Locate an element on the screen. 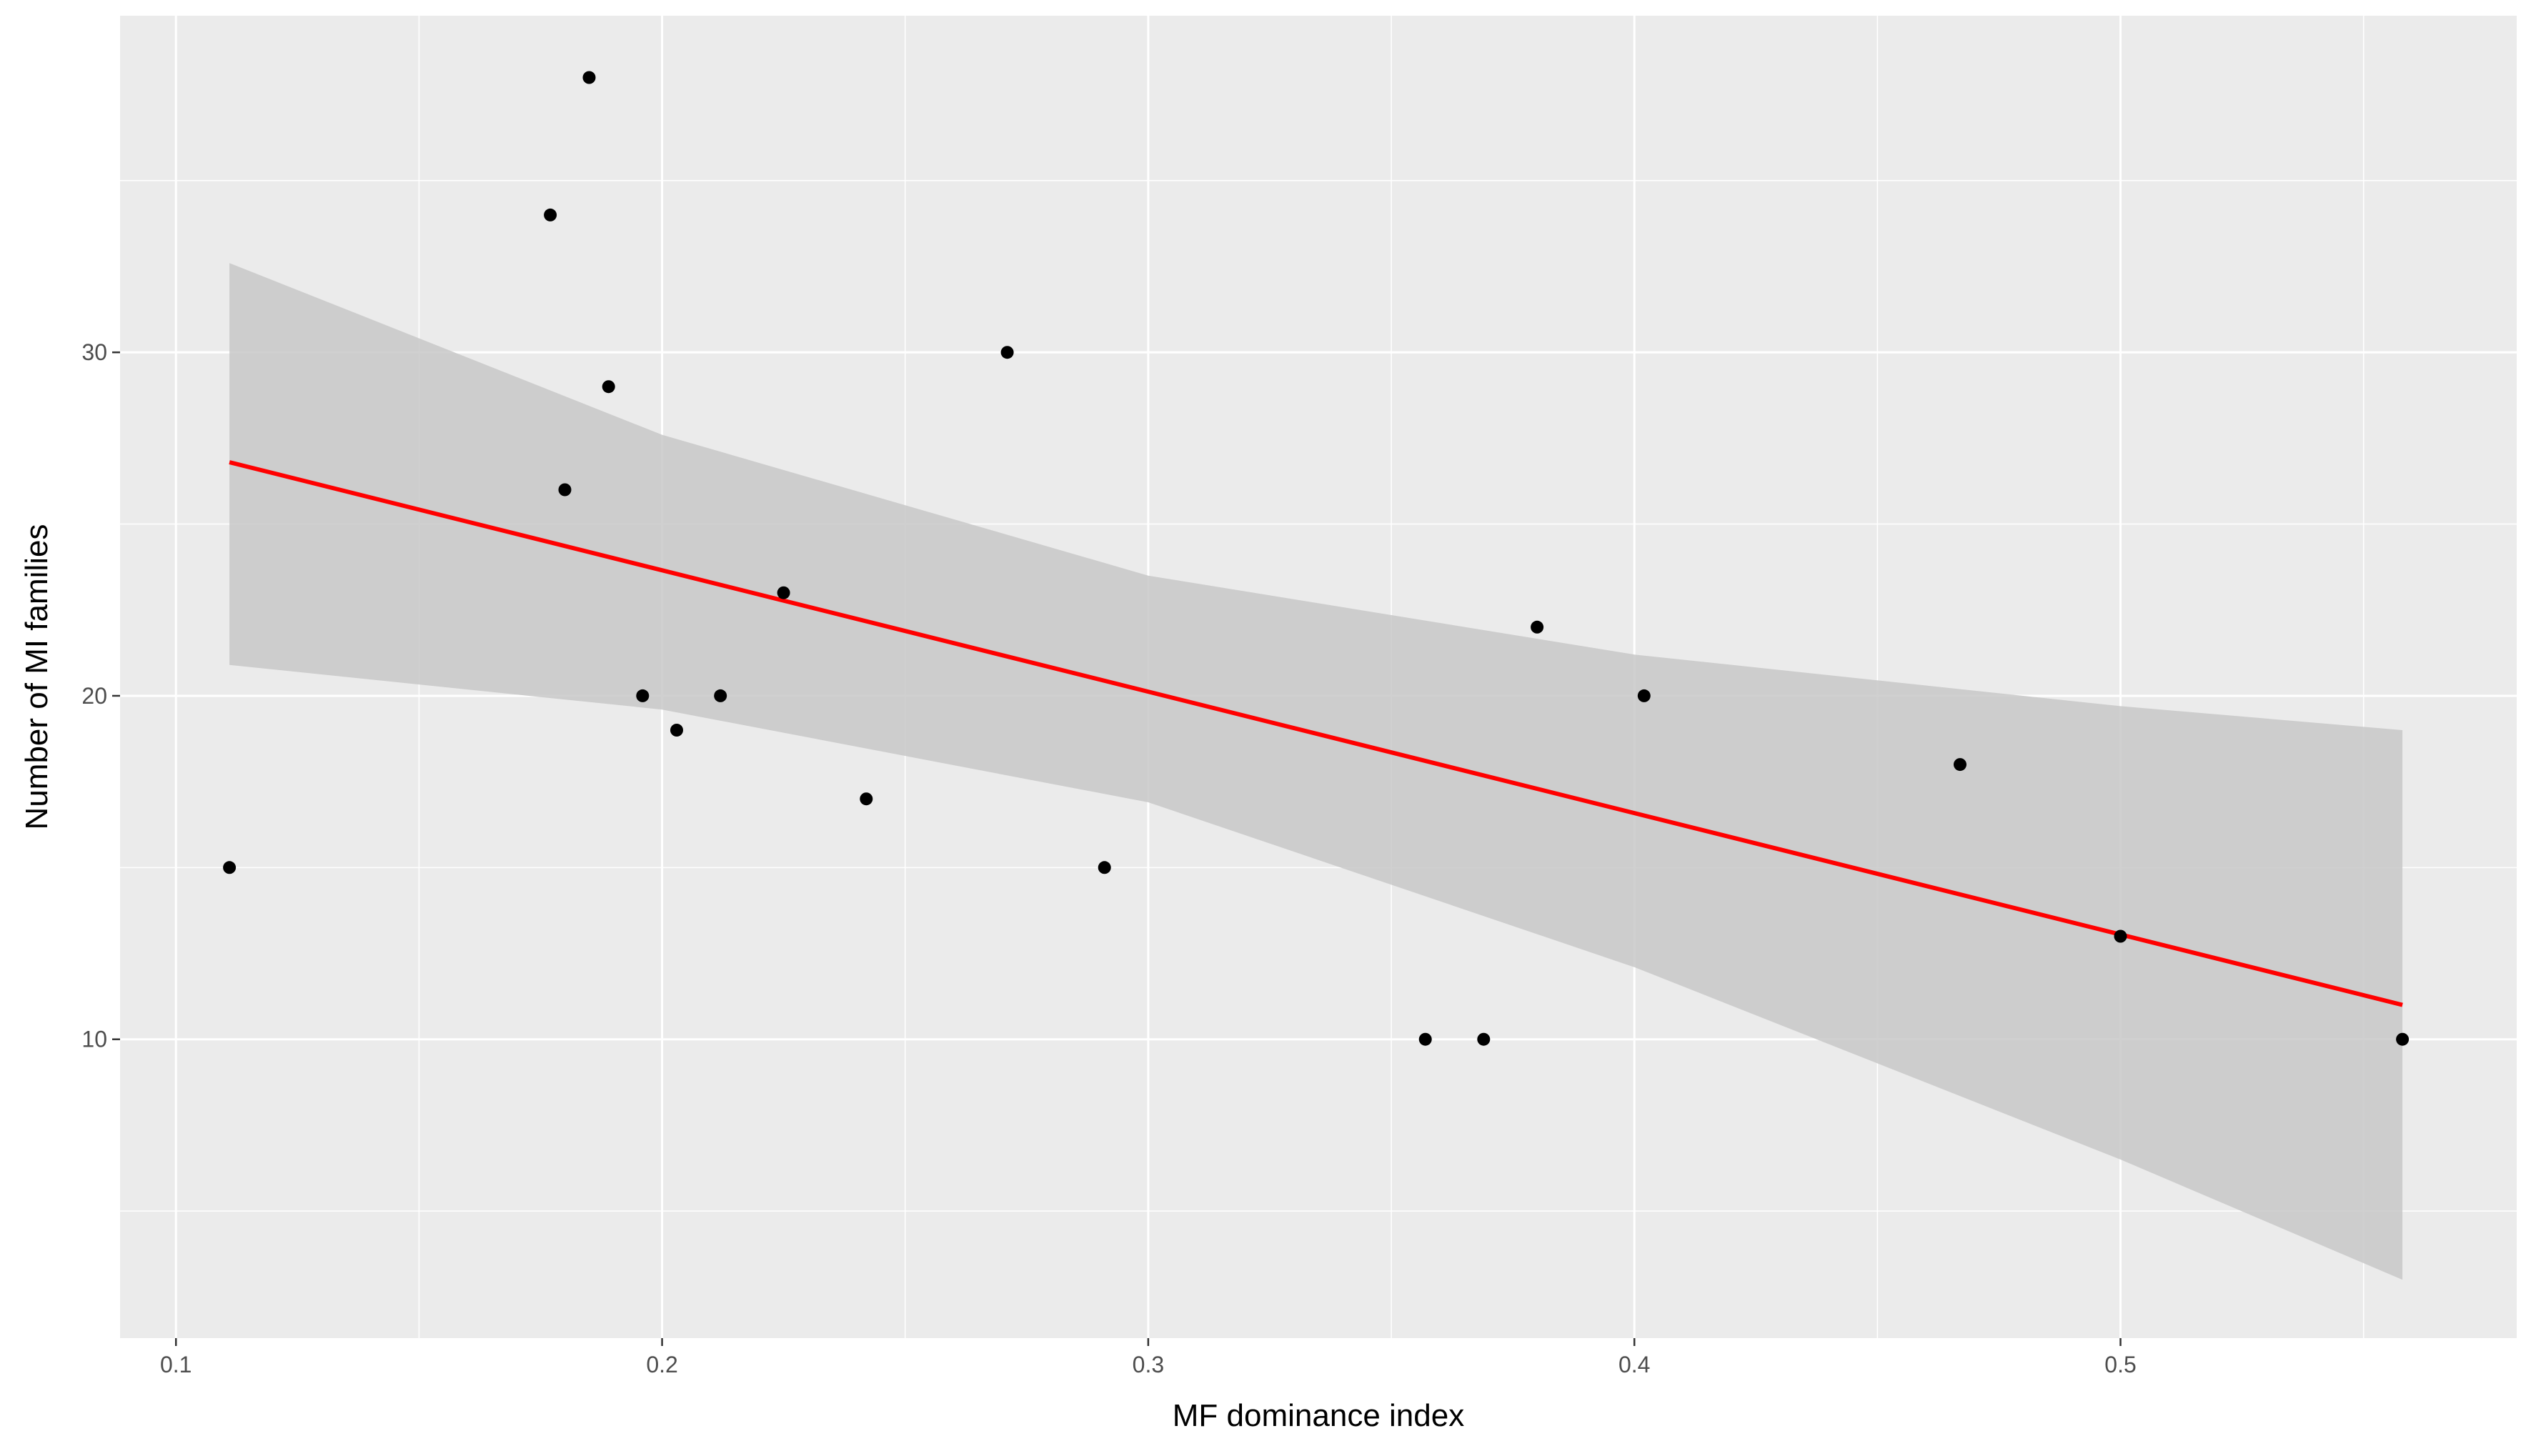  y-tick-label: 10 is located at coordinates (94, 1039).